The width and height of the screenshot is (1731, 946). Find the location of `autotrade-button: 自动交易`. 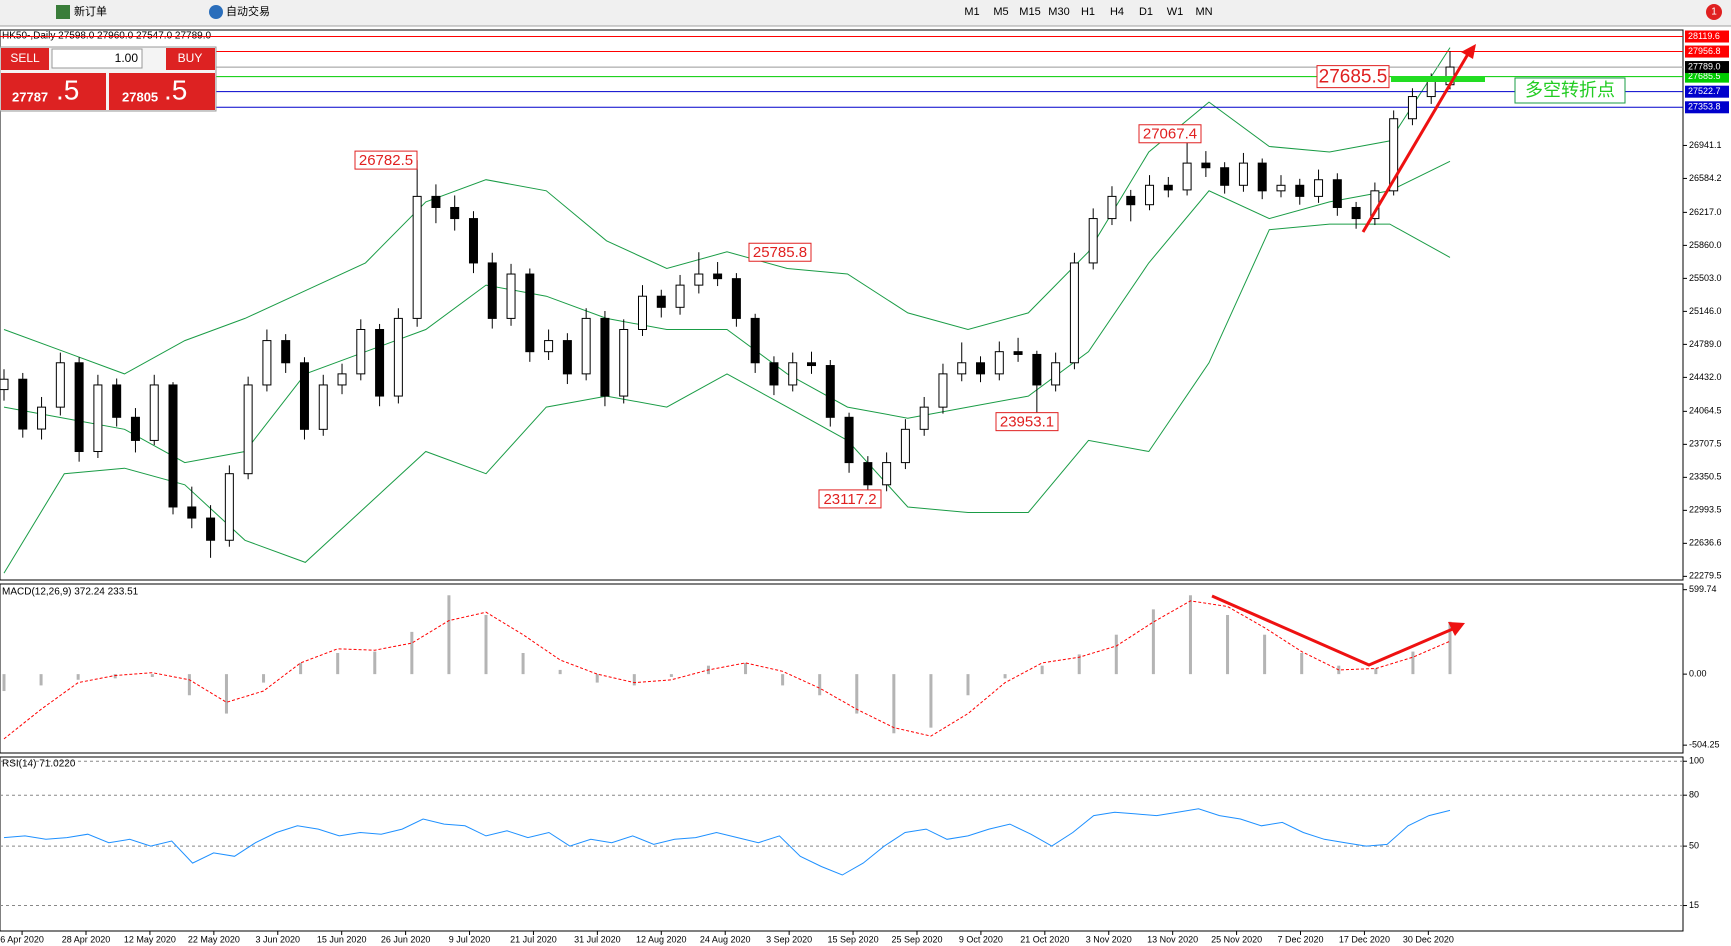

autotrade-button: 自动交易 is located at coordinates (248, 11).